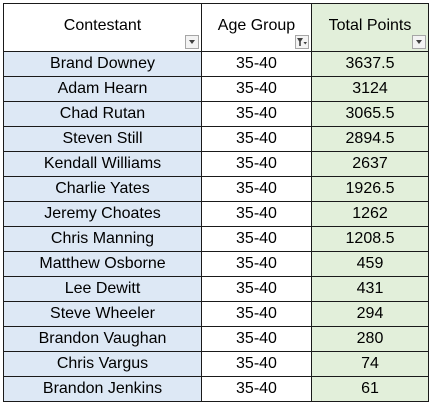  Describe the element at coordinates (370, 64) in the screenshot. I see `total-points-cell: 3637.5` at that location.